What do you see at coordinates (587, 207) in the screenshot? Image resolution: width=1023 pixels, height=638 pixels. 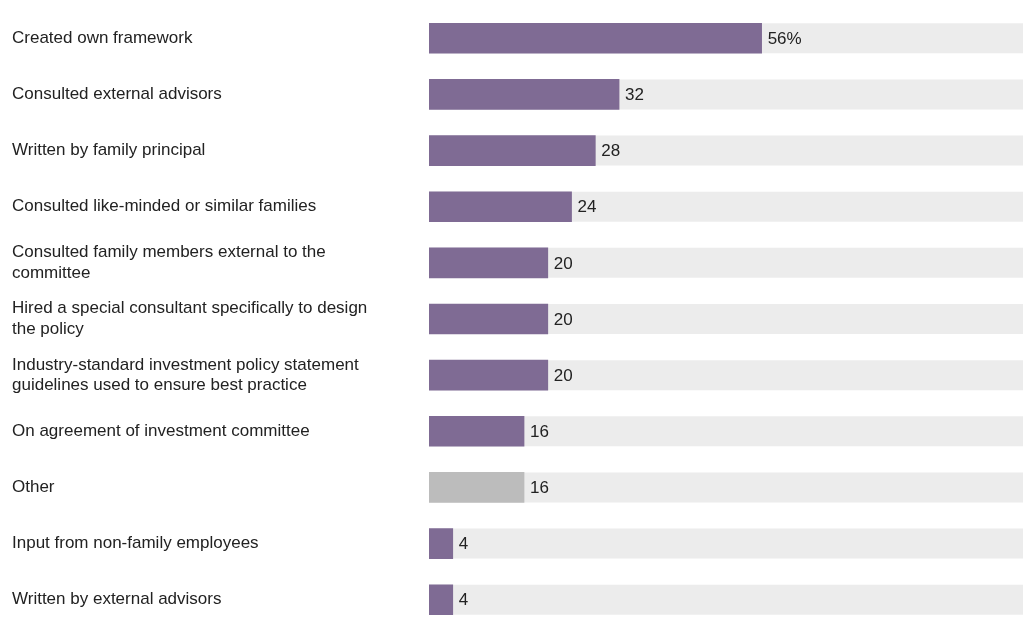 I see `data-label: 24` at bounding box center [587, 207].